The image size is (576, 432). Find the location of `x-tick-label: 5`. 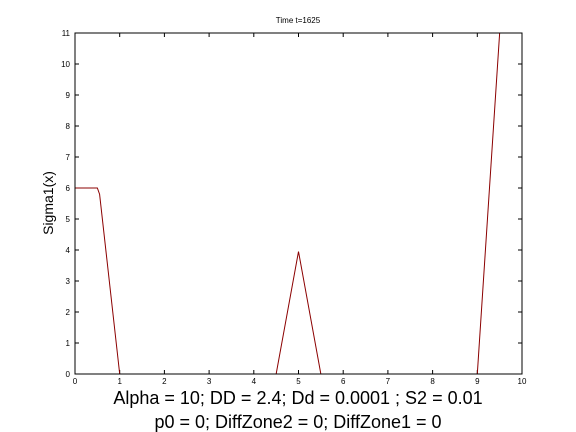

x-tick-label: 5 is located at coordinates (298, 381).